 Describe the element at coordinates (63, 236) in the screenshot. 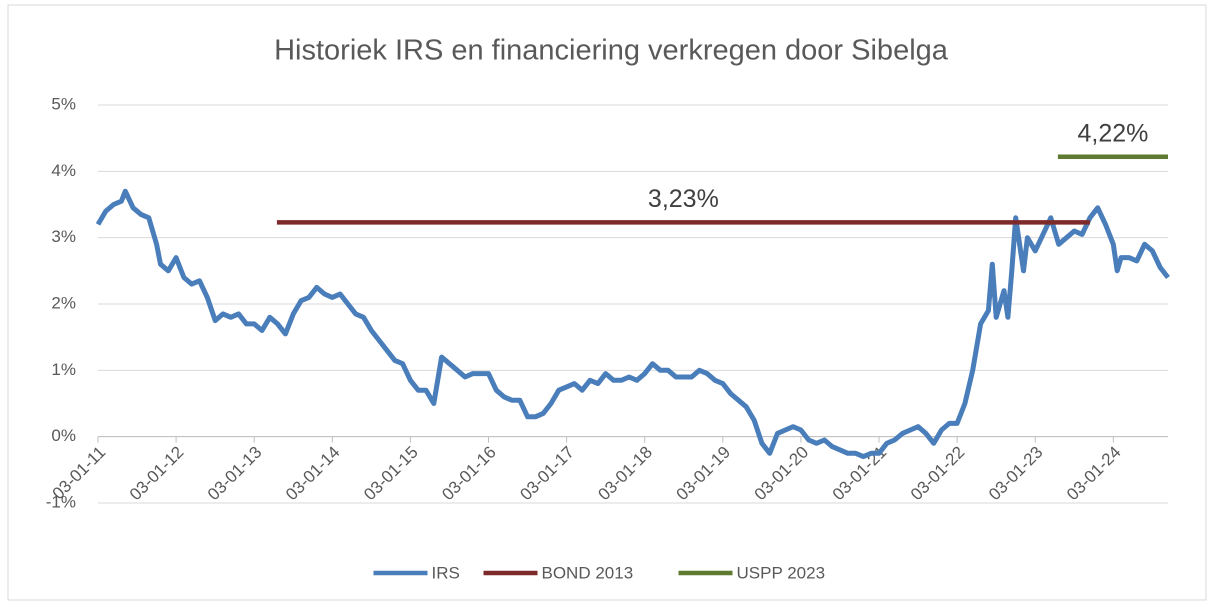

I see `y-tick-label: 3%` at that location.